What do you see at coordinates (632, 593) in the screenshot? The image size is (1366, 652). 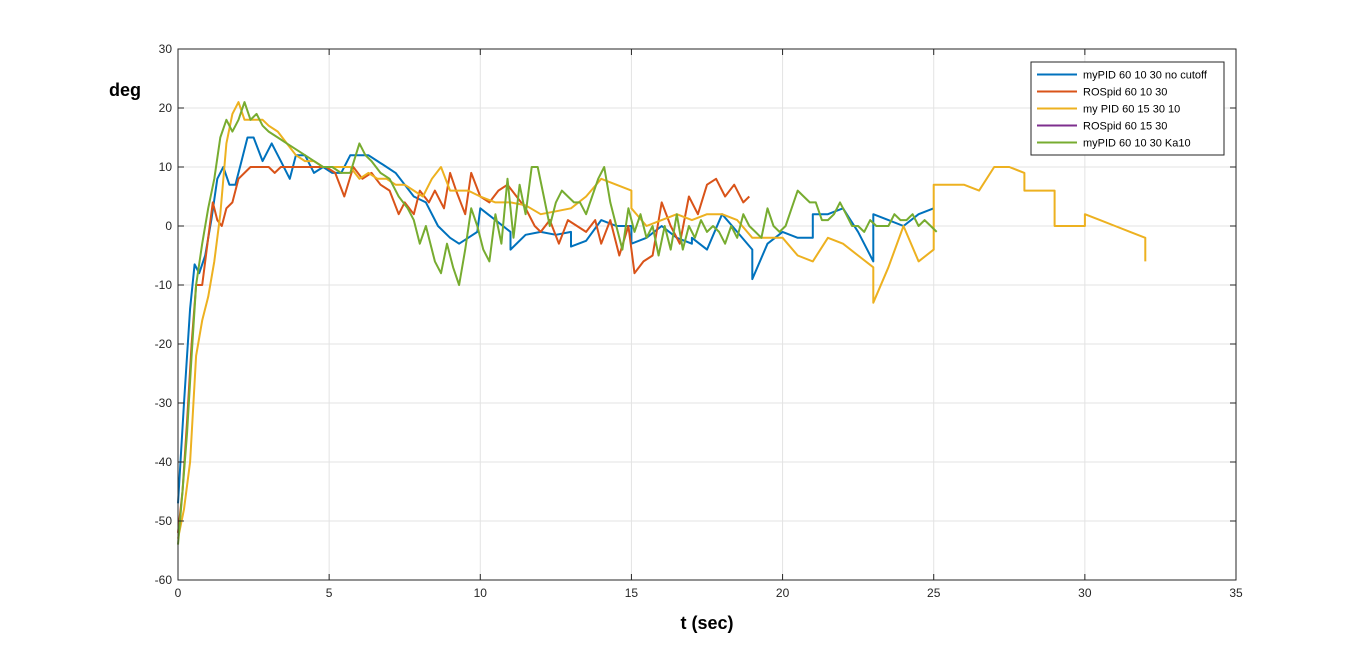 I see `x-tick-label: 15` at bounding box center [632, 593].